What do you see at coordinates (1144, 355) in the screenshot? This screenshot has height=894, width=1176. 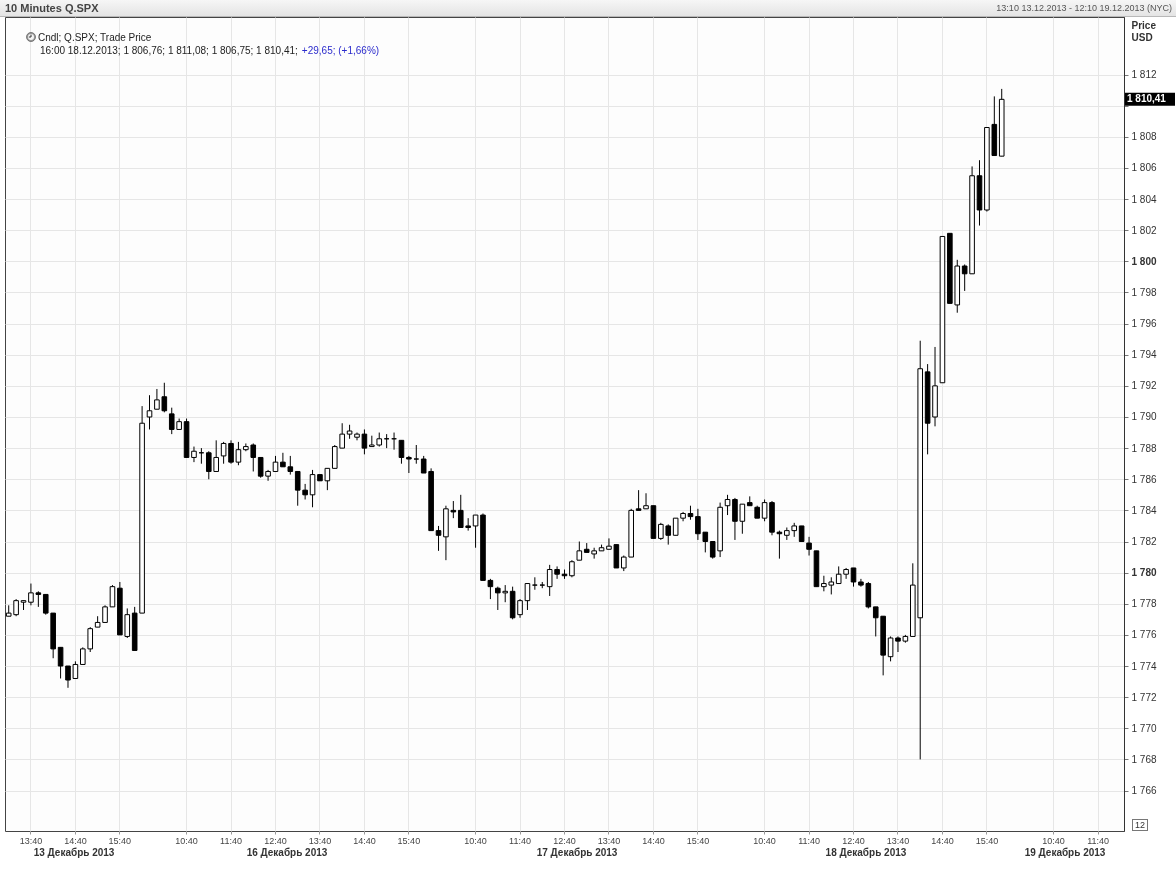 I see `y-tick-label: 1 794` at bounding box center [1144, 355].